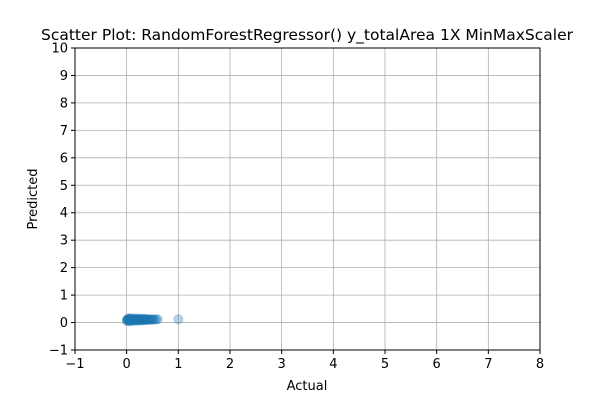 The height and width of the screenshot is (400, 600). I want to click on y-tick-label: 4, so click(64, 213).